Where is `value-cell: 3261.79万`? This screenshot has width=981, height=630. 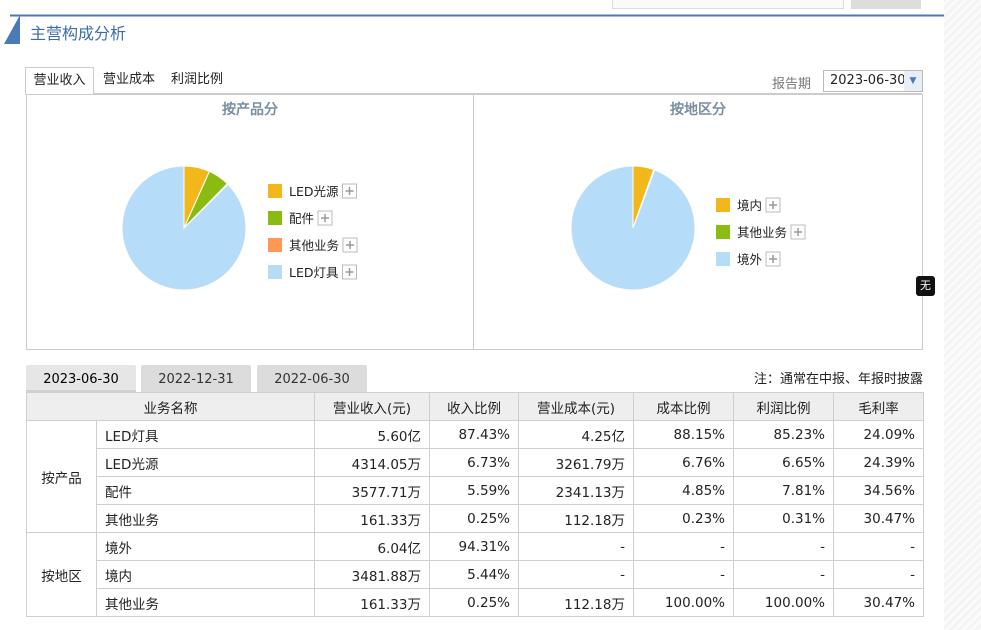
value-cell: 3261.79万 is located at coordinates (576, 462).